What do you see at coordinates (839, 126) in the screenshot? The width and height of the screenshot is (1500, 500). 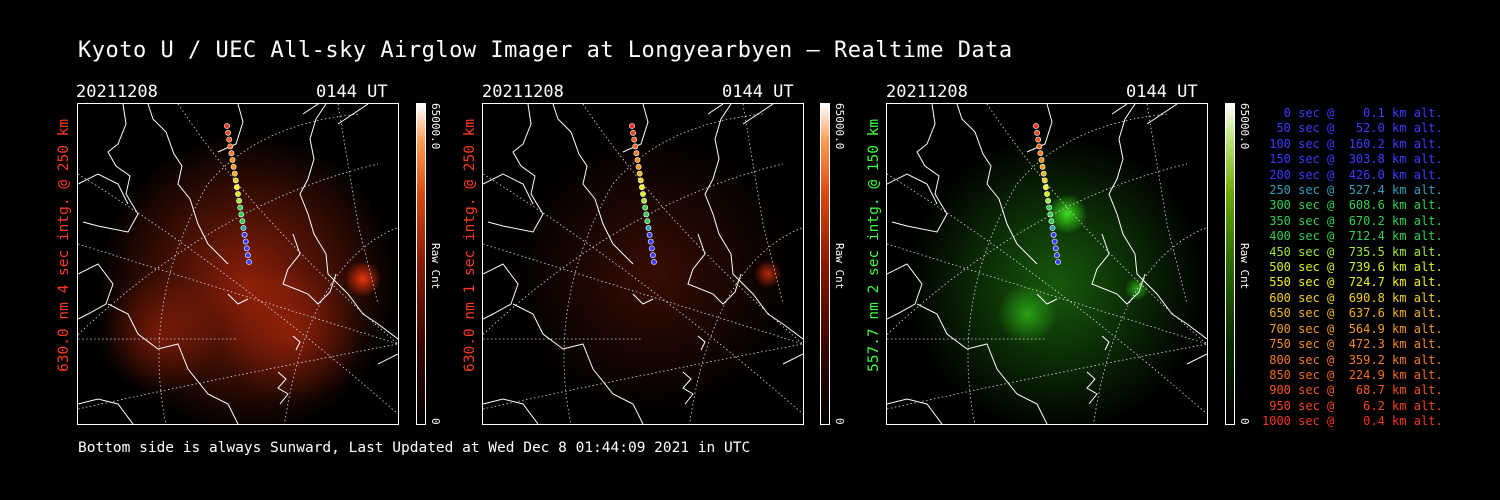 I see `panel-2-cbar-max: 65000.0` at bounding box center [839, 126].